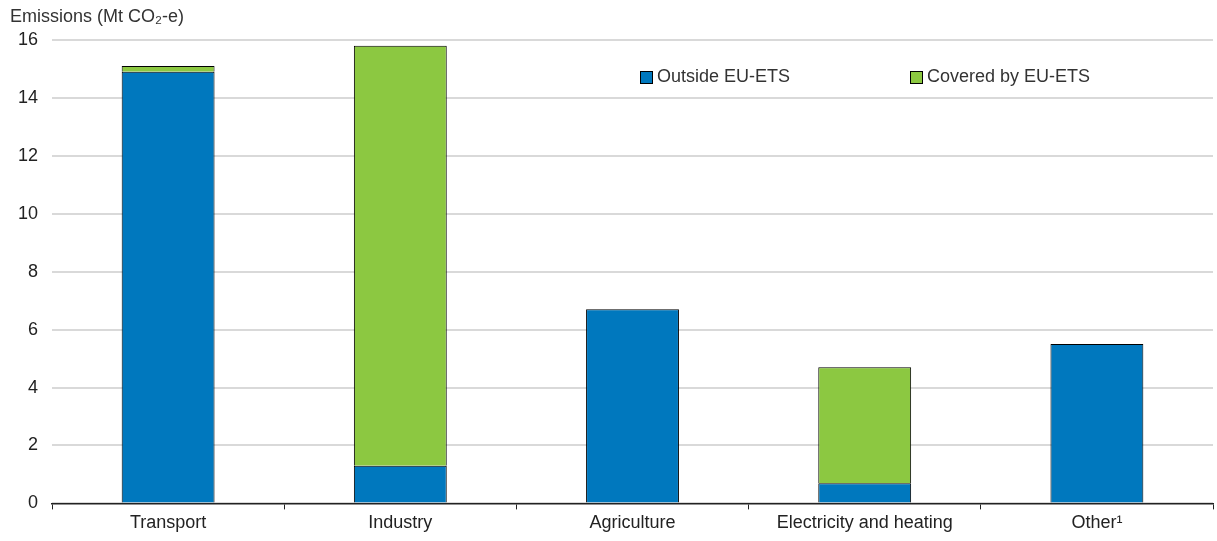  What do you see at coordinates (723, 76) in the screenshot?
I see `legend-label: Outside EU-ETS` at bounding box center [723, 76].